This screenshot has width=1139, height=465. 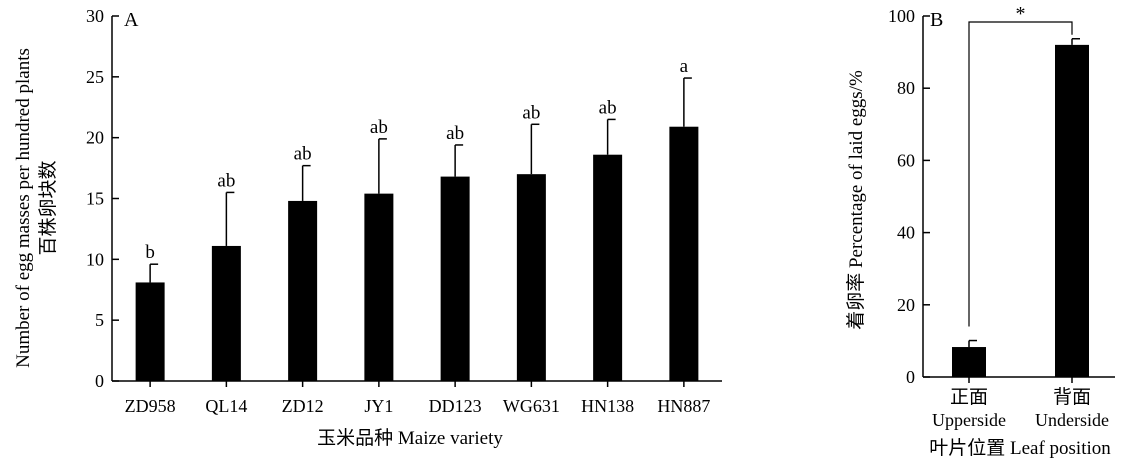 What do you see at coordinates (150, 406) in the screenshot?
I see `panel-a-category-label: ZD958` at bounding box center [150, 406].